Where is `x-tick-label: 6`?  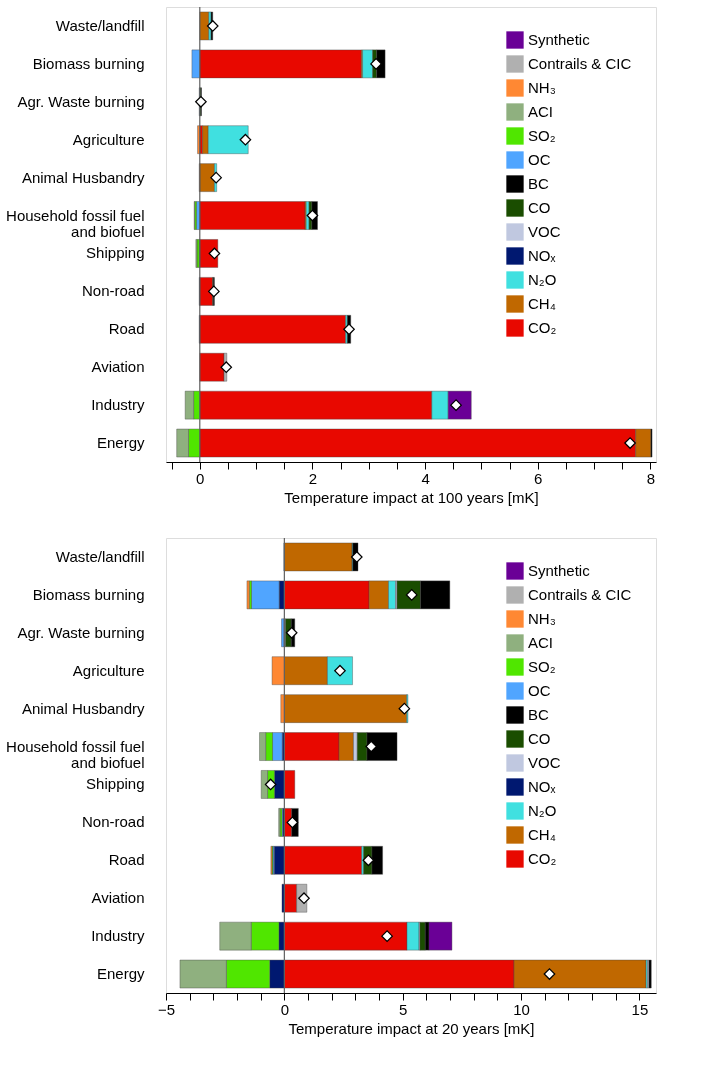
x-tick-label: 6 is located at coordinates (538, 478).